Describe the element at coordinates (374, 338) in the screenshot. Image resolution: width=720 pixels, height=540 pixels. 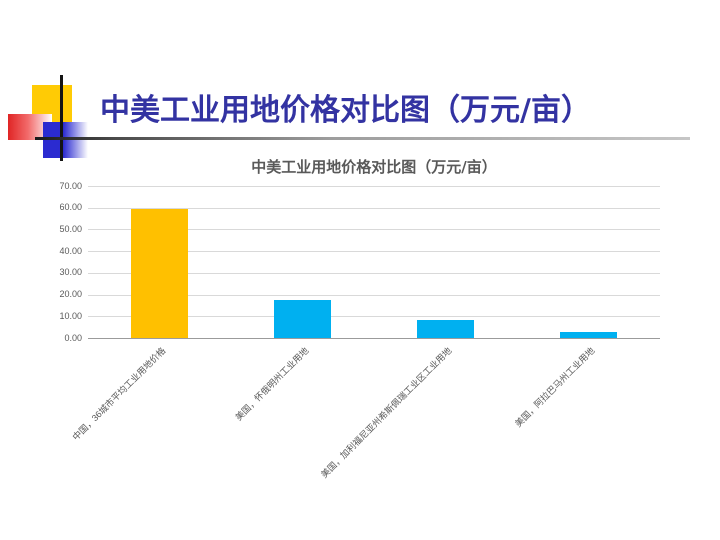
I see `x-axis-line` at that location.